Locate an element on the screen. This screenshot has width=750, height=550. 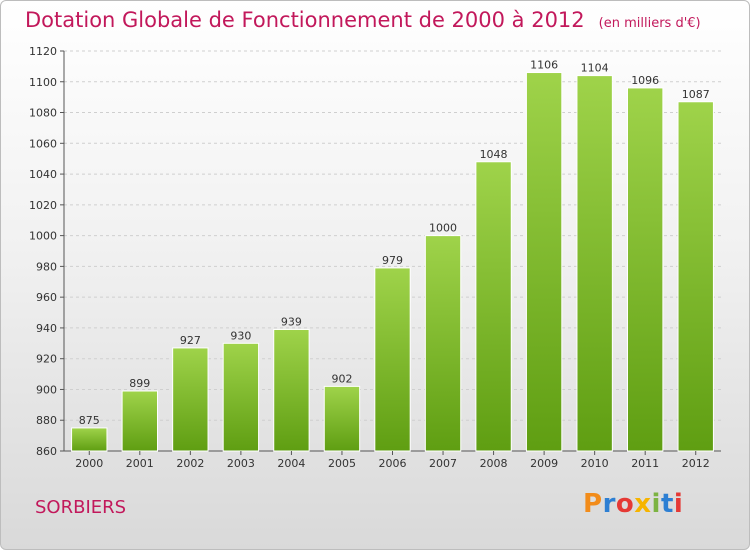
bar-value-label: 927 is located at coordinates (190, 340).